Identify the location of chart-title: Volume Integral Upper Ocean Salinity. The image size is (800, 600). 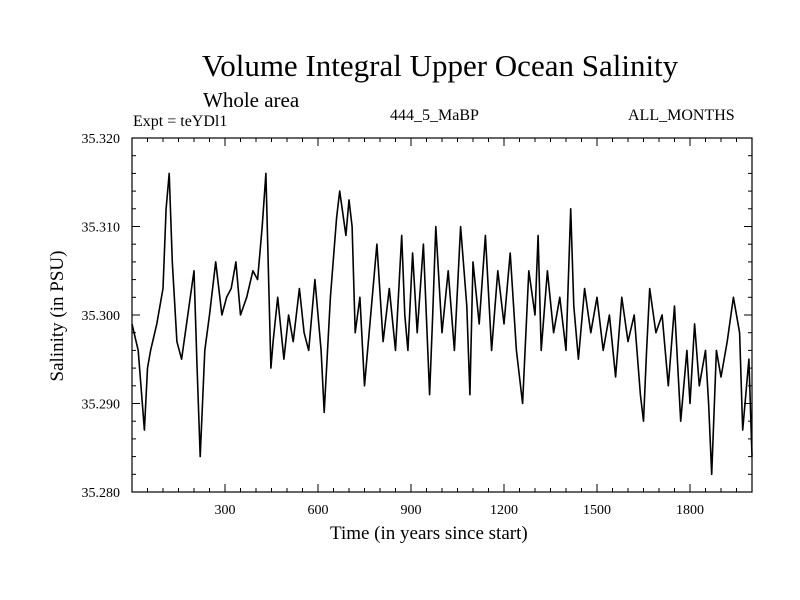
(440, 65).